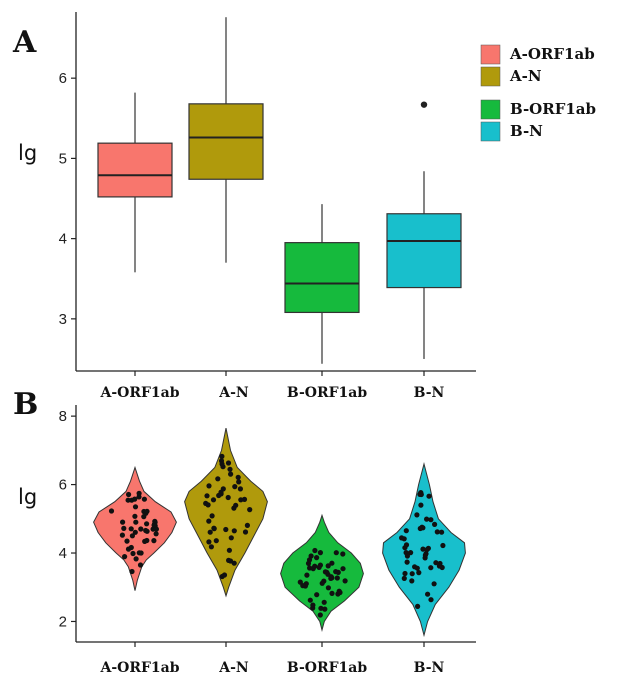 Image resolution: width=618 pixels, height=685 pixels. Describe the element at coordinates (27, 153) in the screenshot. I see `panel-a-y-axis-label: lg` at that location.